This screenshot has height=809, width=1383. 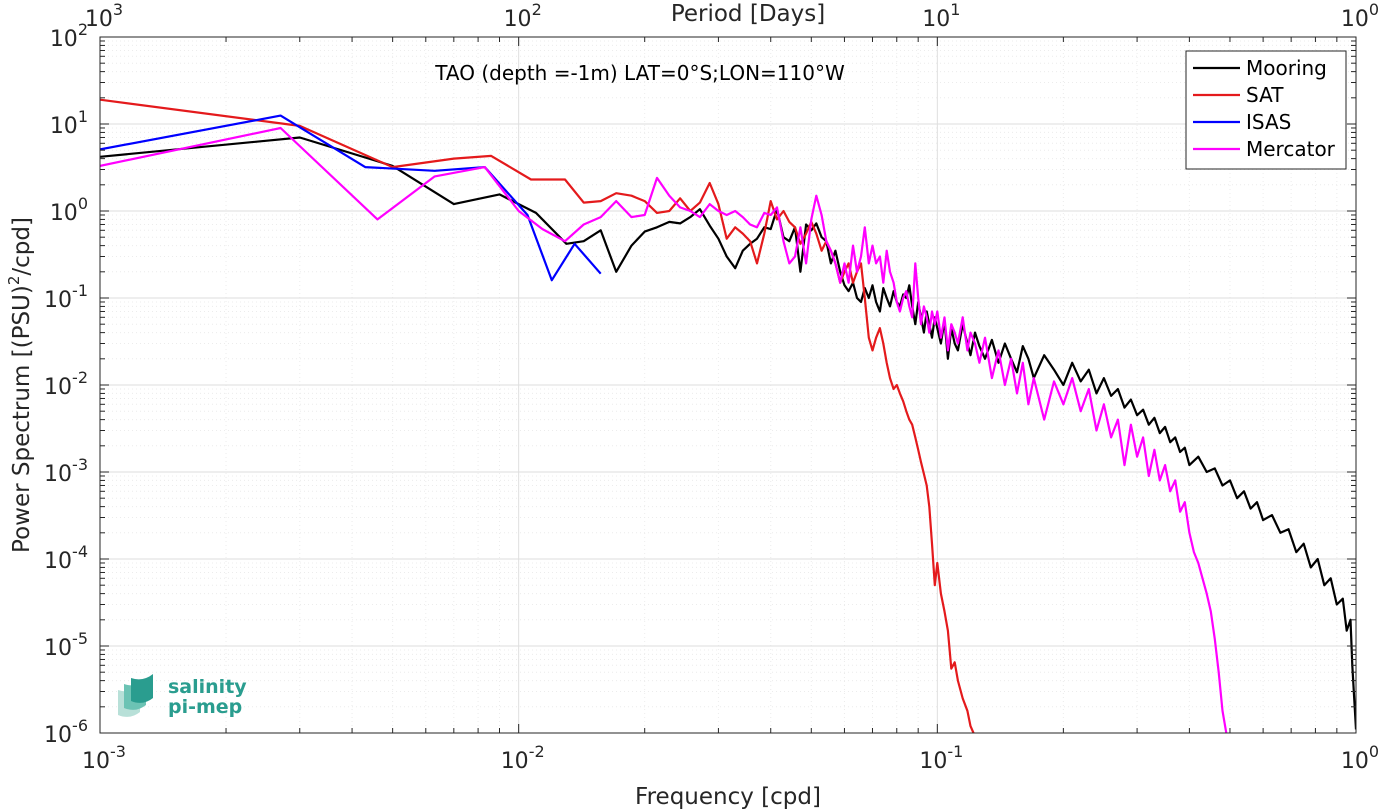 What do you see at coordinates (1360, 16) in the screenshot?
I see `top-x-tick-label: 10⁰` at bounding box center [1360, 16].